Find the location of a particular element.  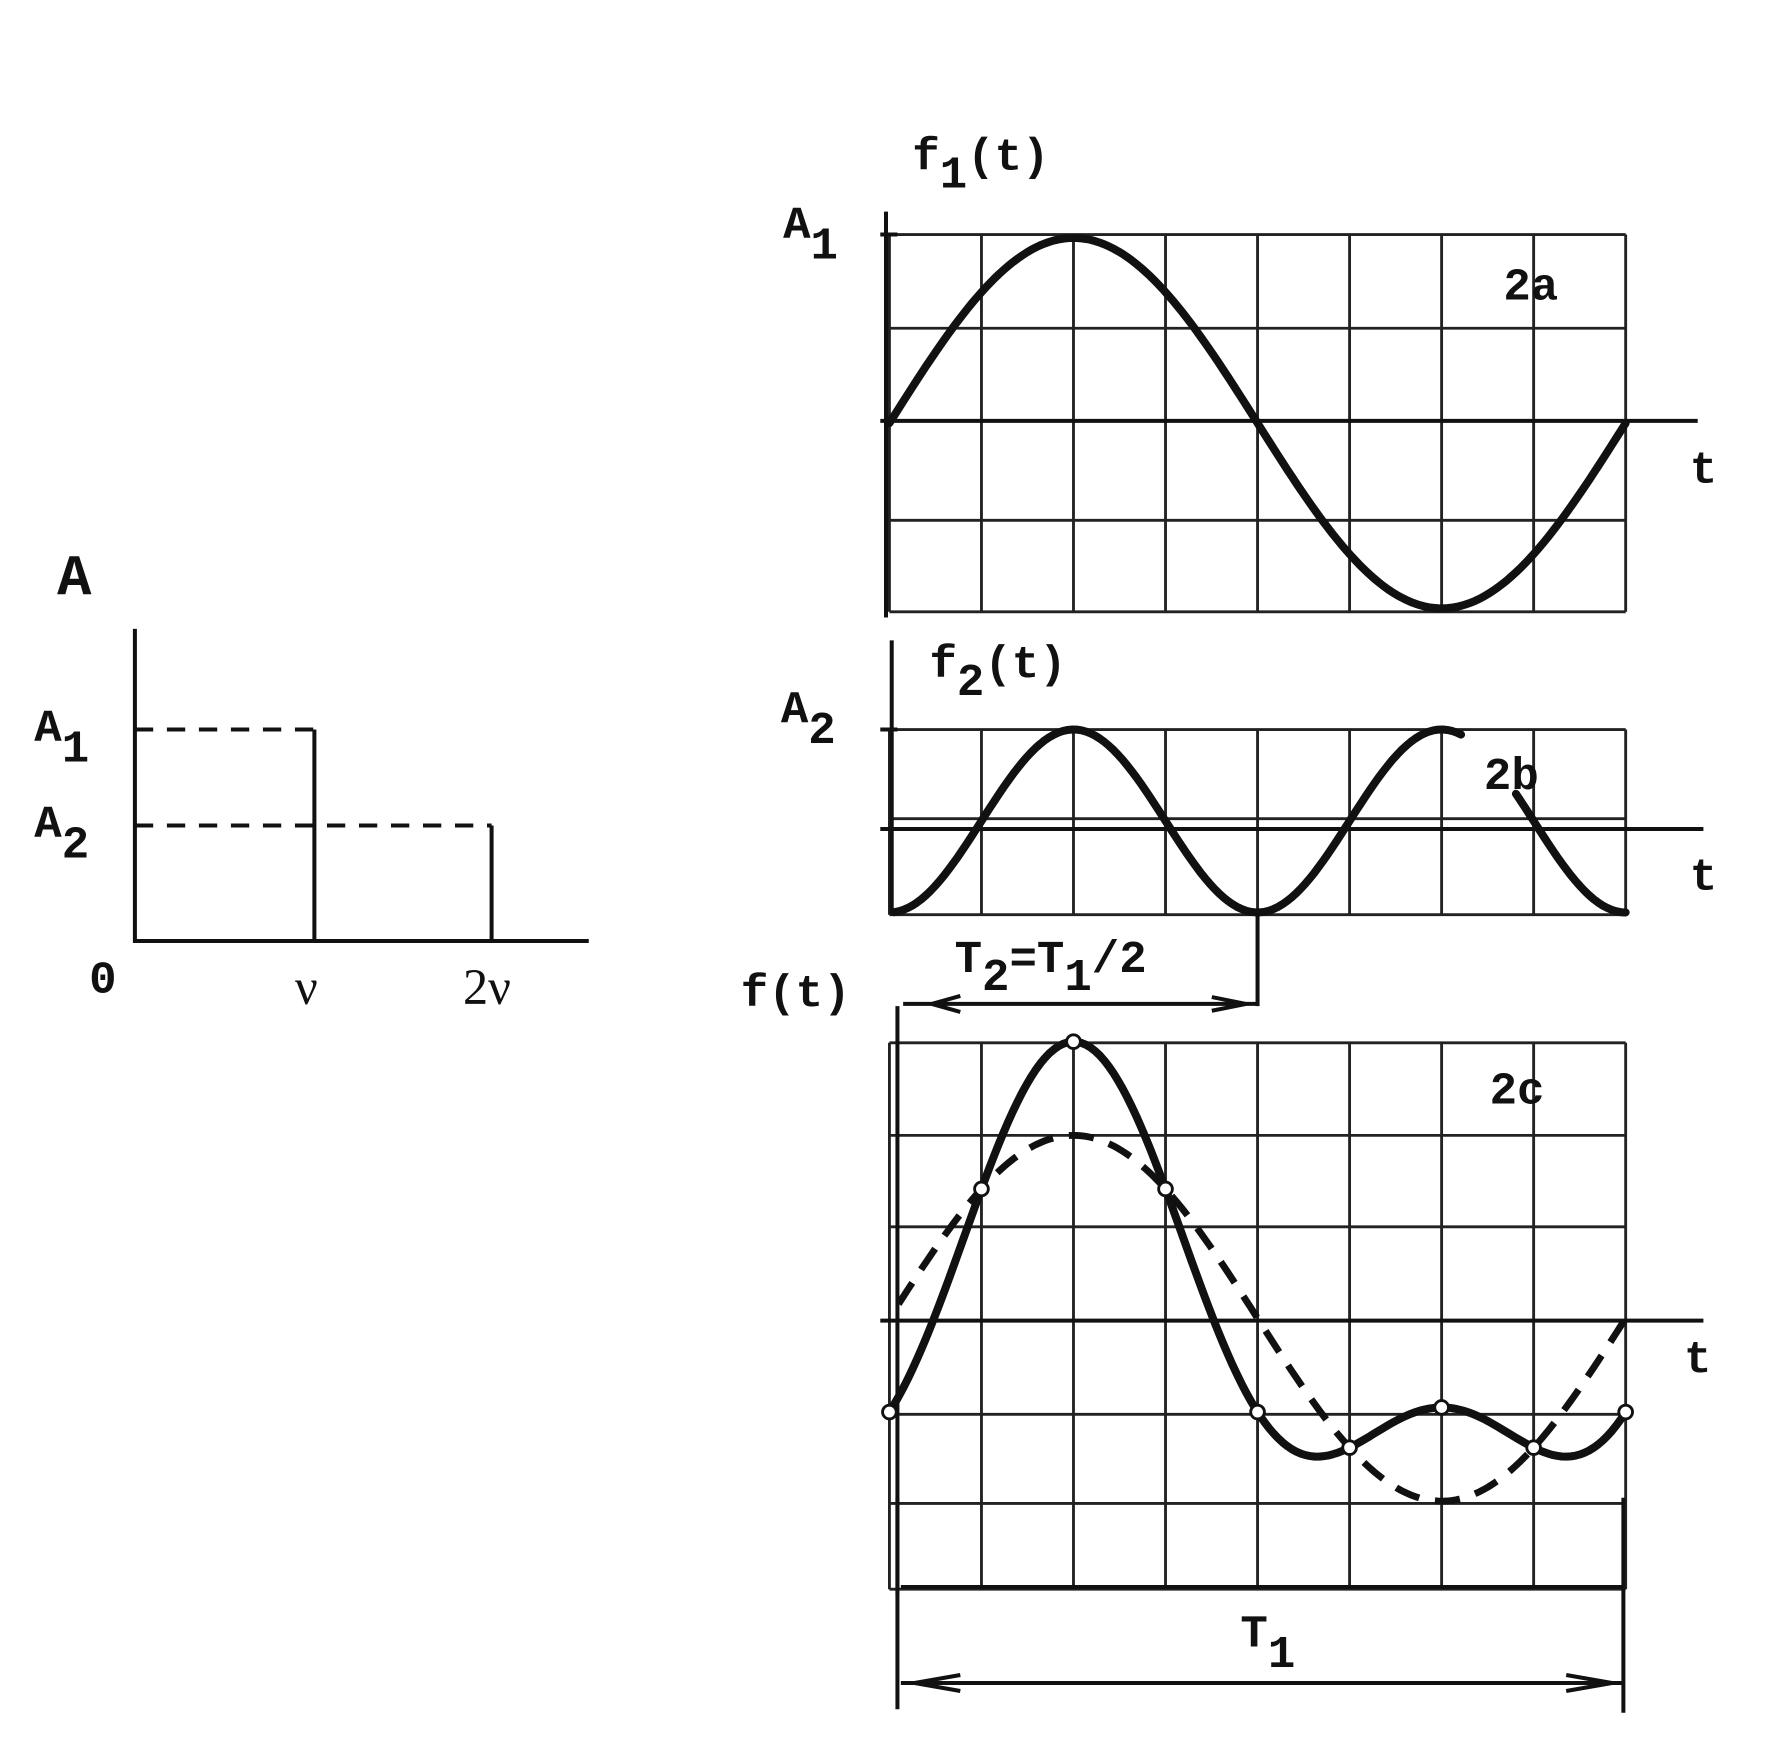

x-label: ν is located at coordinates (306, 987).